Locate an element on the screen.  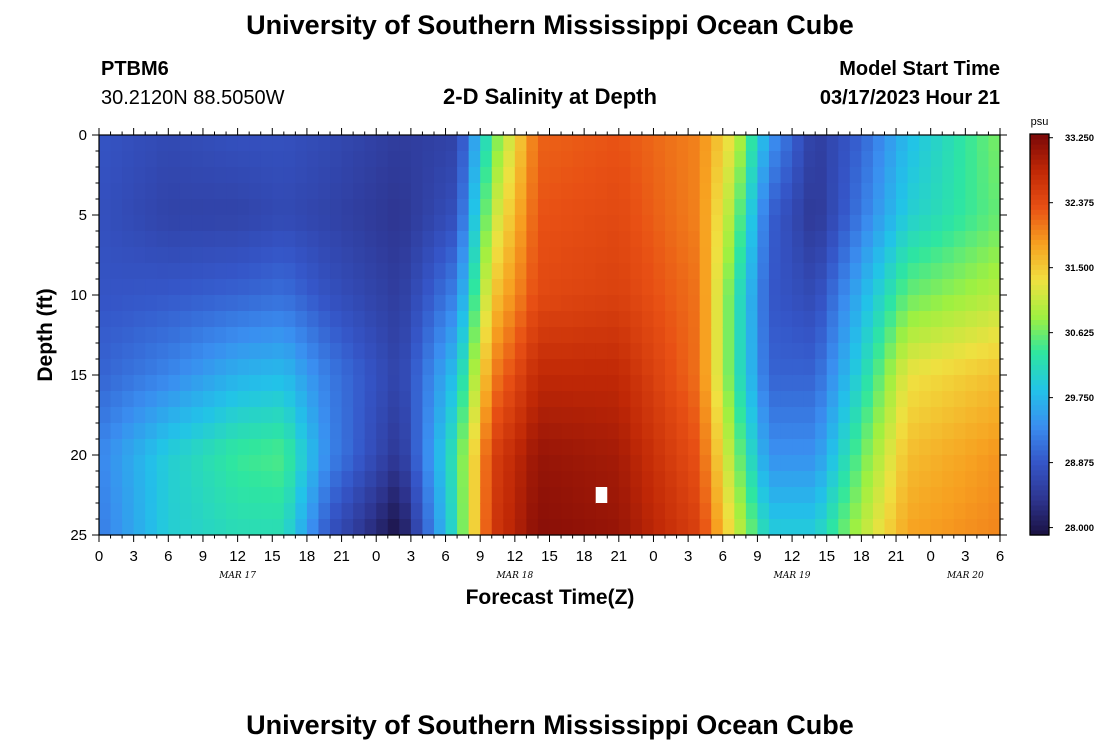
colorbar-tick-label: 30.625 is located at coordinates (1080, 333).